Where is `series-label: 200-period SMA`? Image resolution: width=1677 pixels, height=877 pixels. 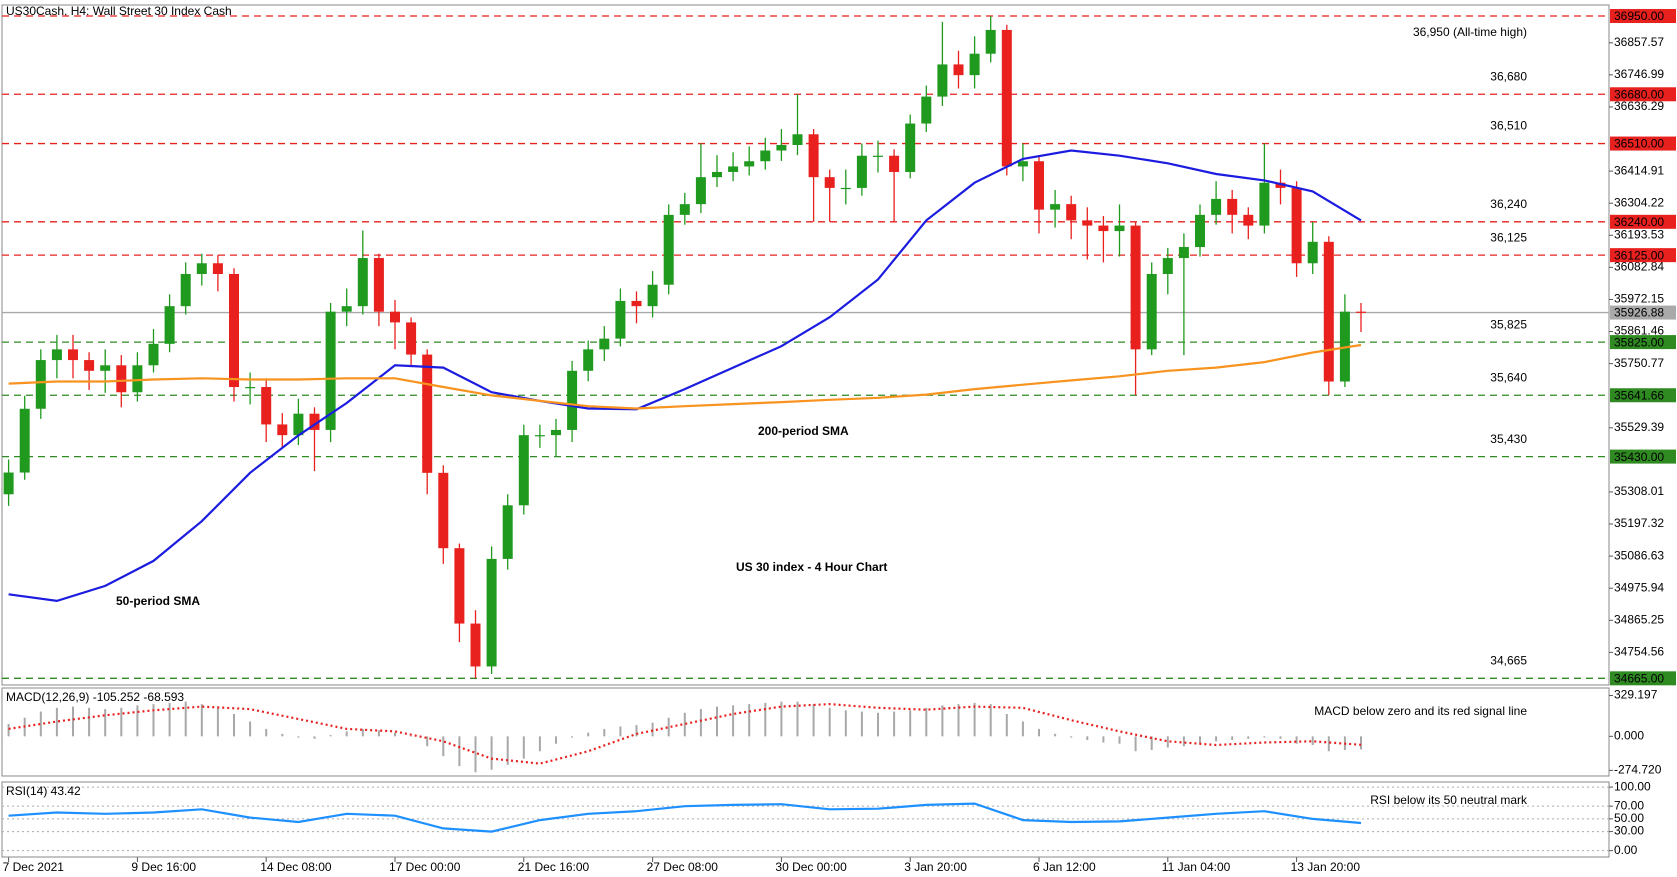 series-label: 200-period SMA is located at coordinates (803, 431).